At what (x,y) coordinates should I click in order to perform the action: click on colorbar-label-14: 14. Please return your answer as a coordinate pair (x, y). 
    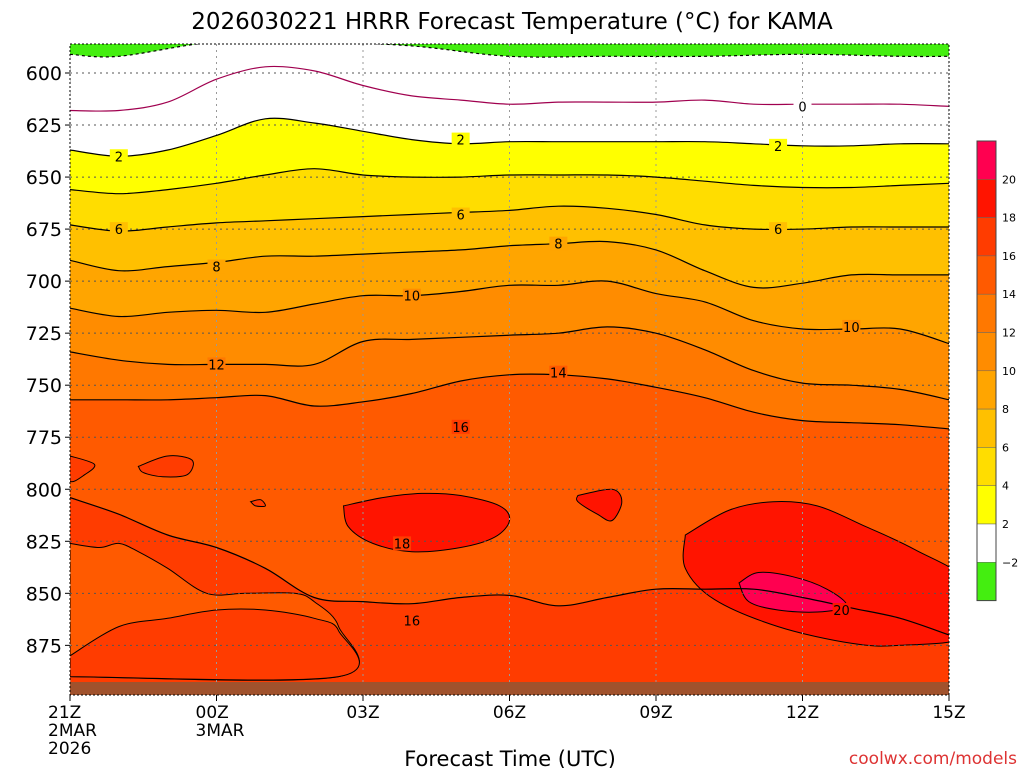
    Looking at the image, I should click on (1009, 294).